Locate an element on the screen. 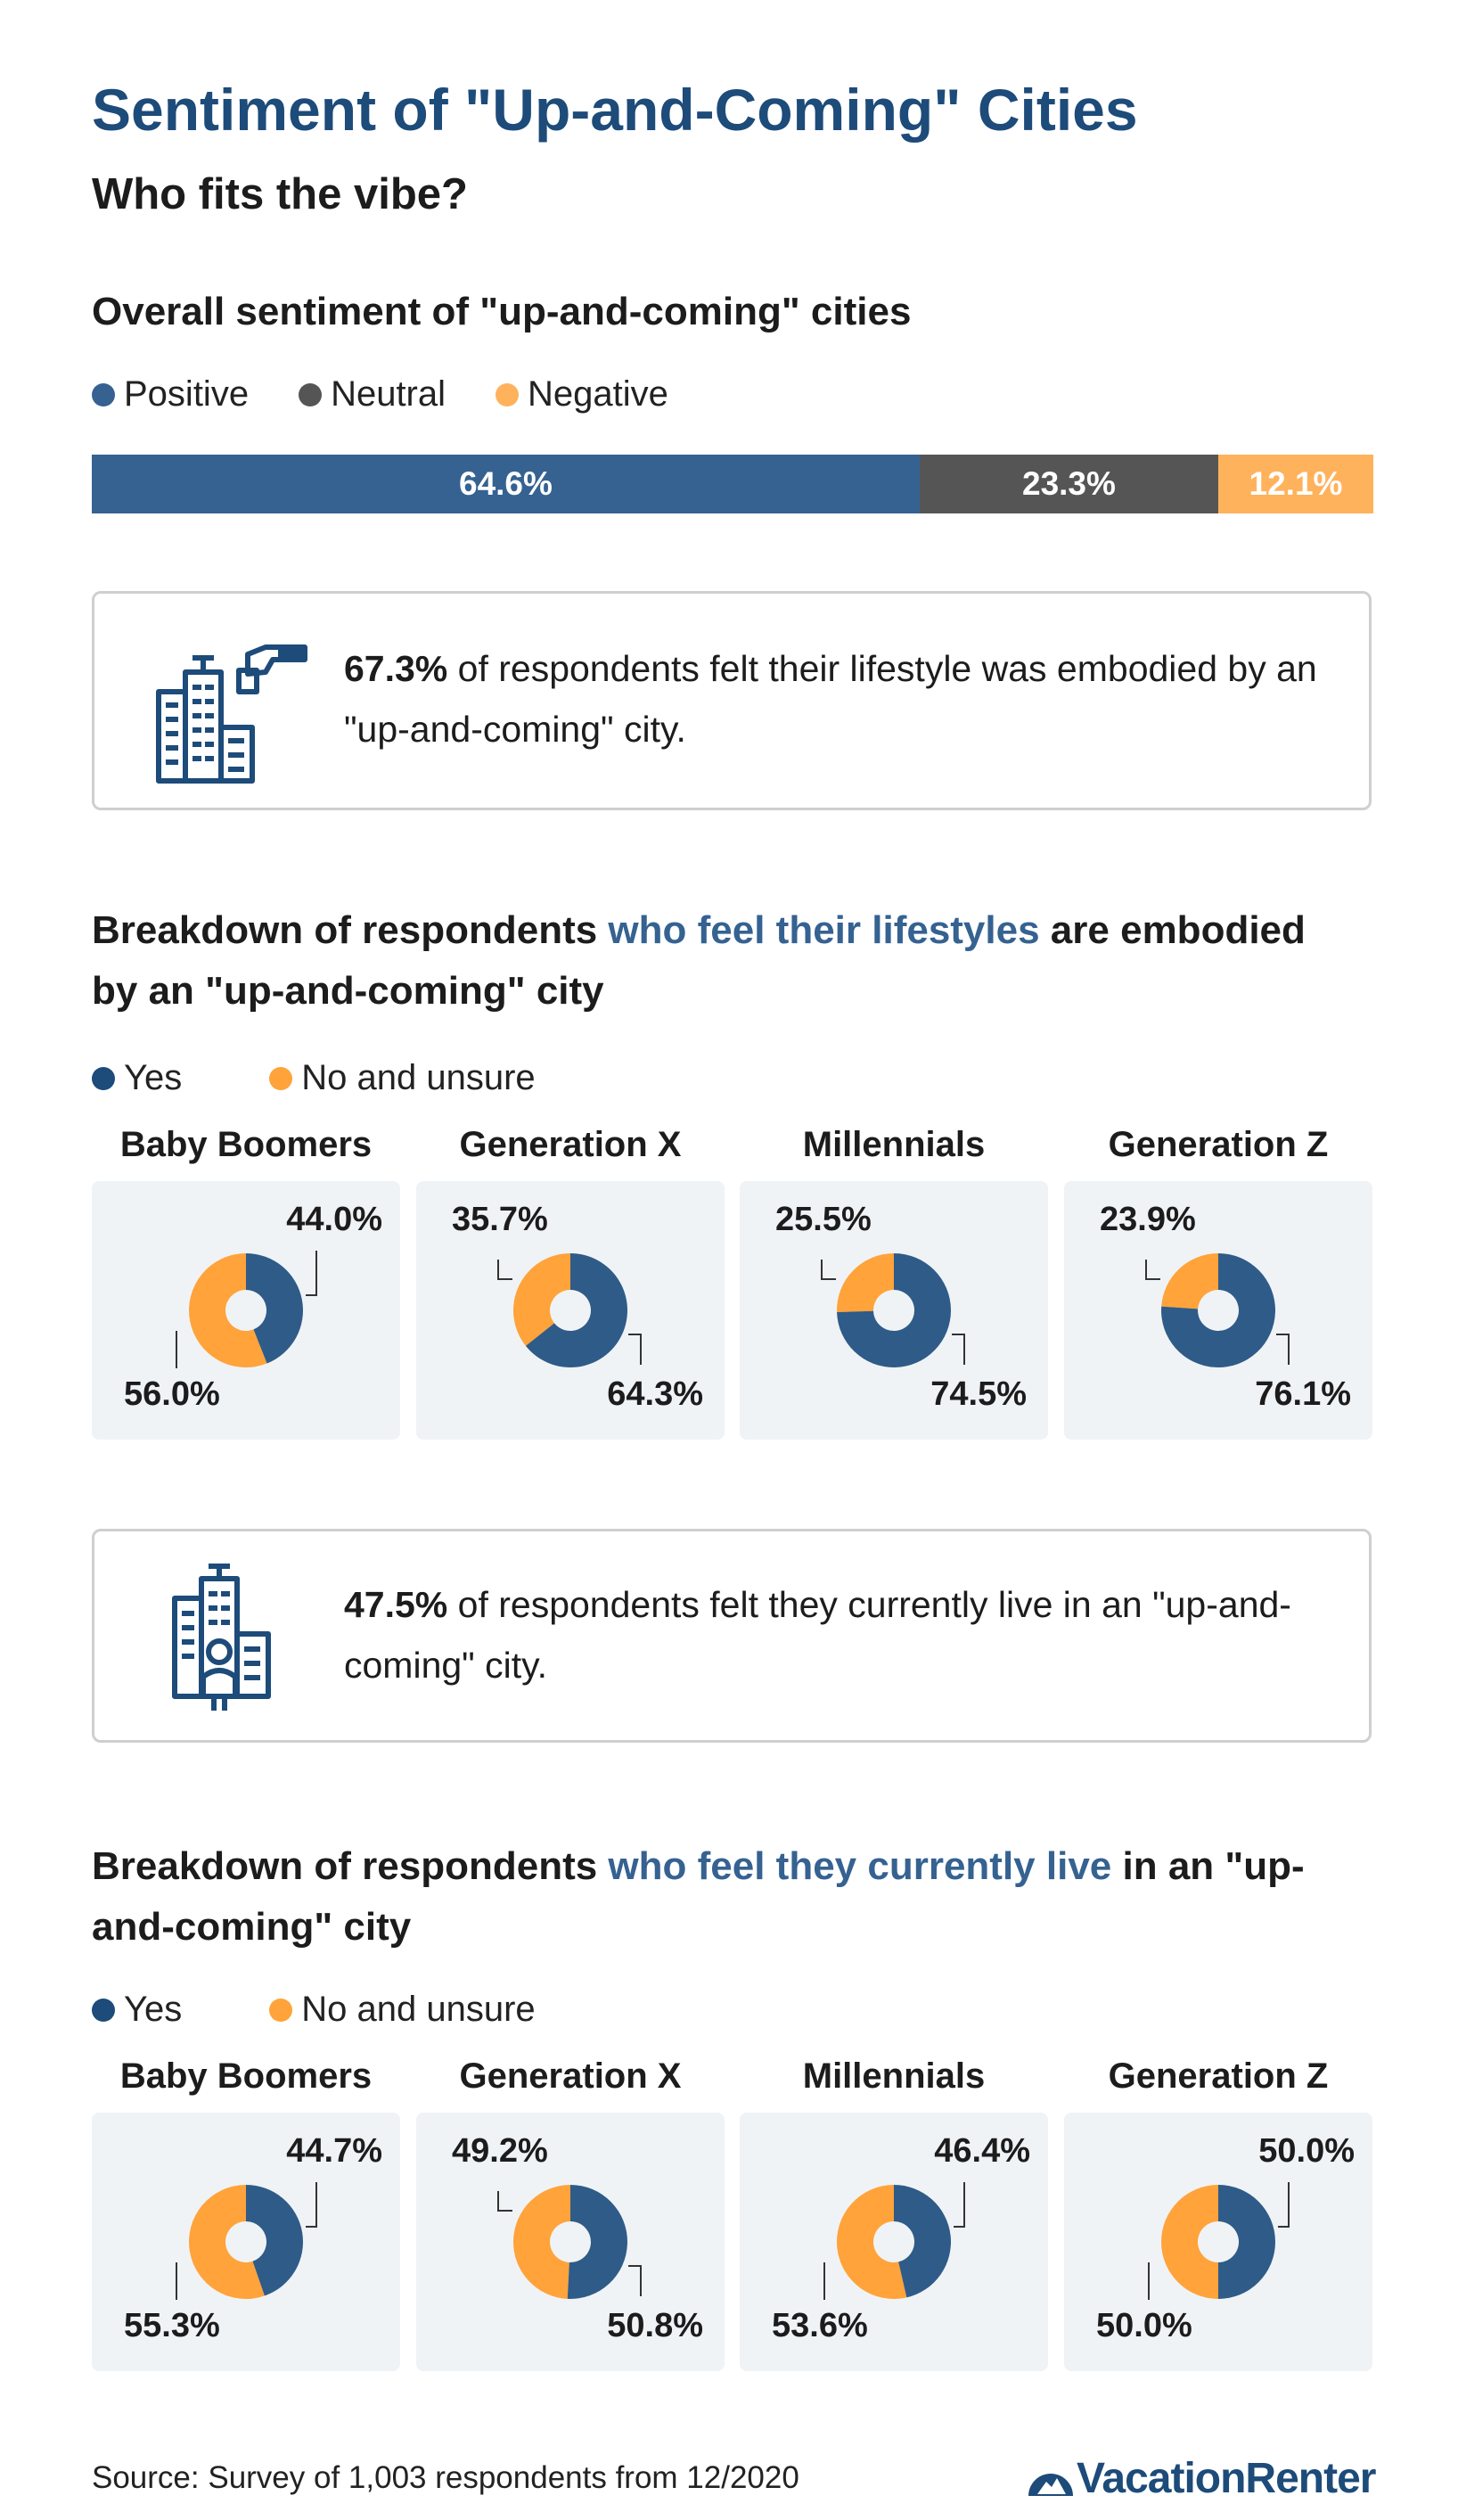  page-subtitle: Who fits the vibe? is located at coordinates (280, 194).